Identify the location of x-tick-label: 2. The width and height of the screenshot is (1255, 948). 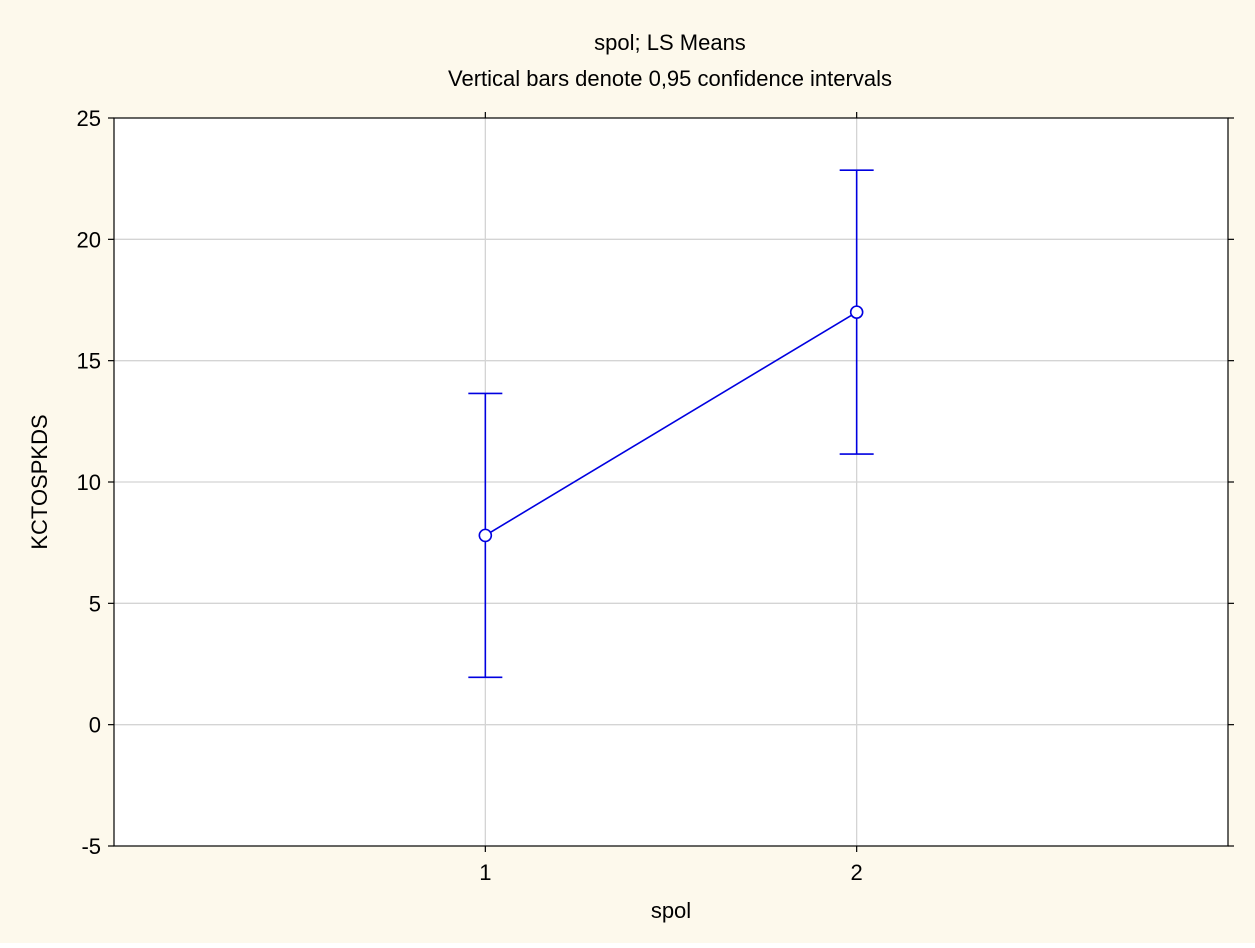
(857, 872).